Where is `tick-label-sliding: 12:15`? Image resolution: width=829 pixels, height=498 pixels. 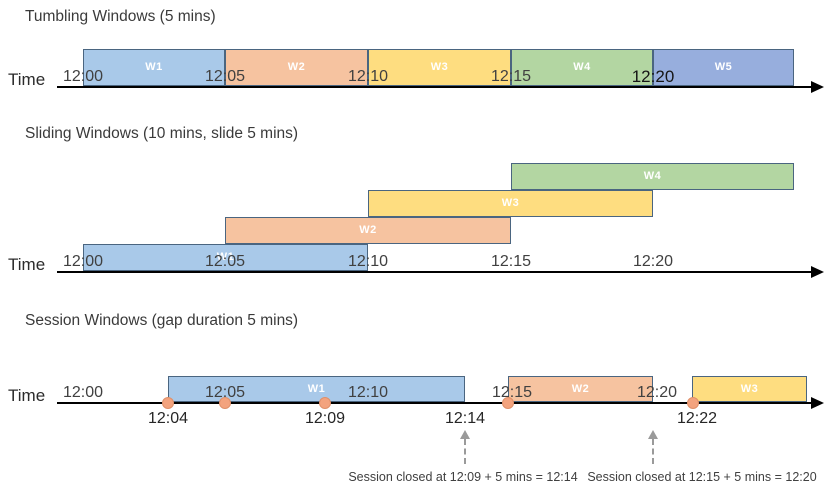 tick-label-sliding: 12:15 is located at coordinates (511, 261).